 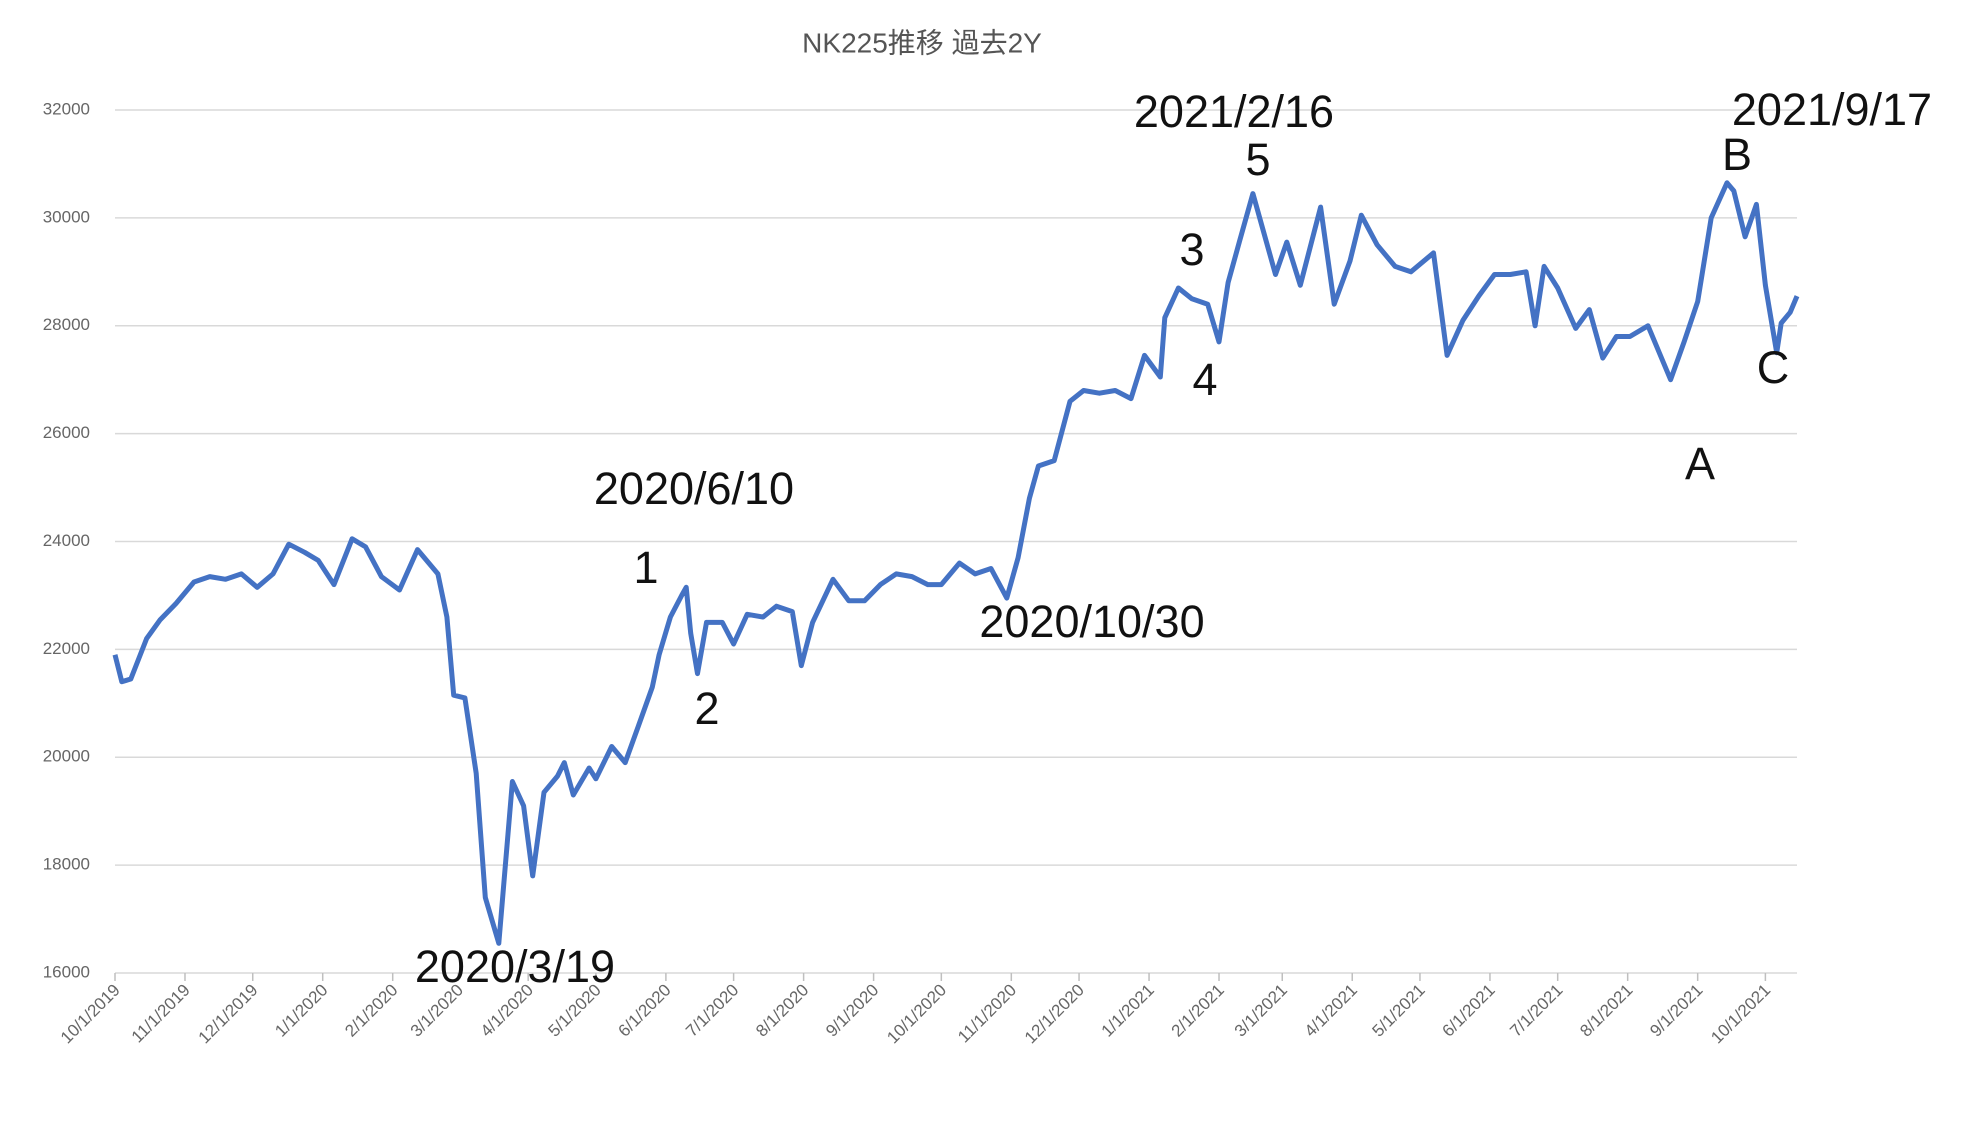 I want to click on x-tick-label: 6/1/2020, so click(x=644, y=1010).